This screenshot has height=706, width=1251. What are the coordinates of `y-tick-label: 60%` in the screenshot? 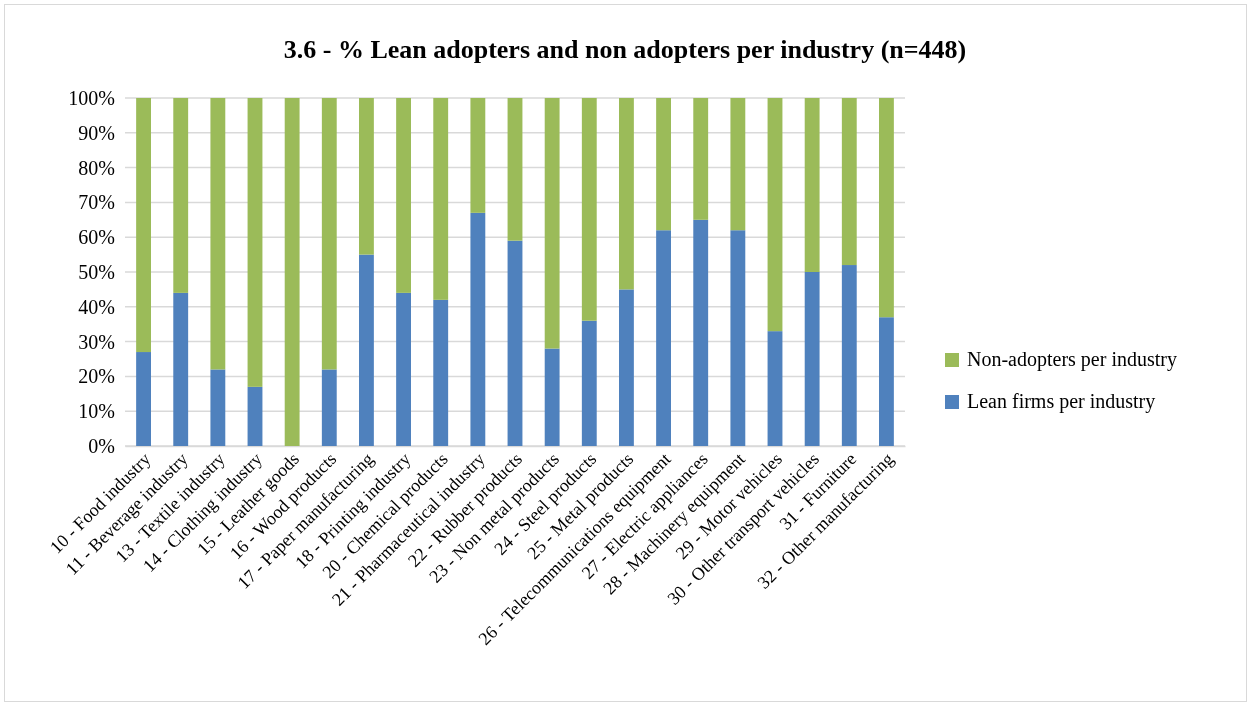 It's located at (96, 237).